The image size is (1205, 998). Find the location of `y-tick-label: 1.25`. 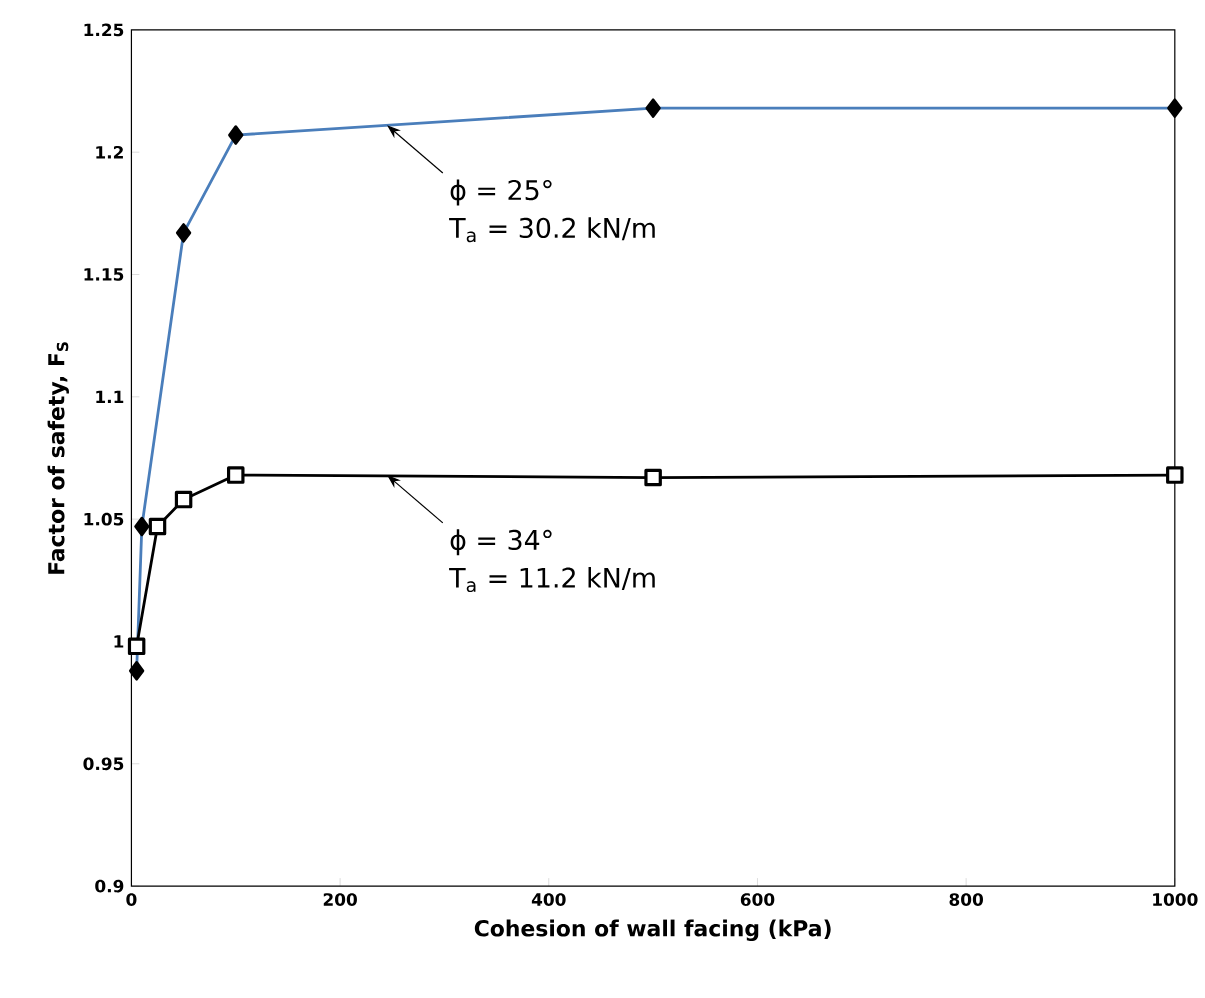

y-tick-label: 1.25 is located at coordinates (104, 30).